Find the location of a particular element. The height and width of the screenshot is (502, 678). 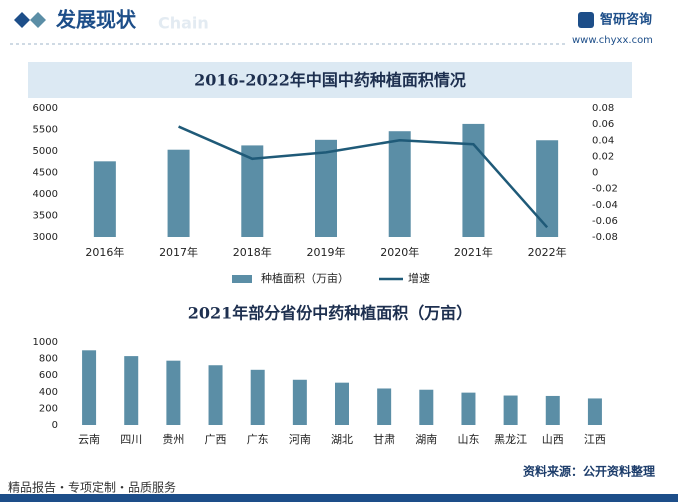

legend-label: 种植面积（万亩） is located at coordinates (305, 278).